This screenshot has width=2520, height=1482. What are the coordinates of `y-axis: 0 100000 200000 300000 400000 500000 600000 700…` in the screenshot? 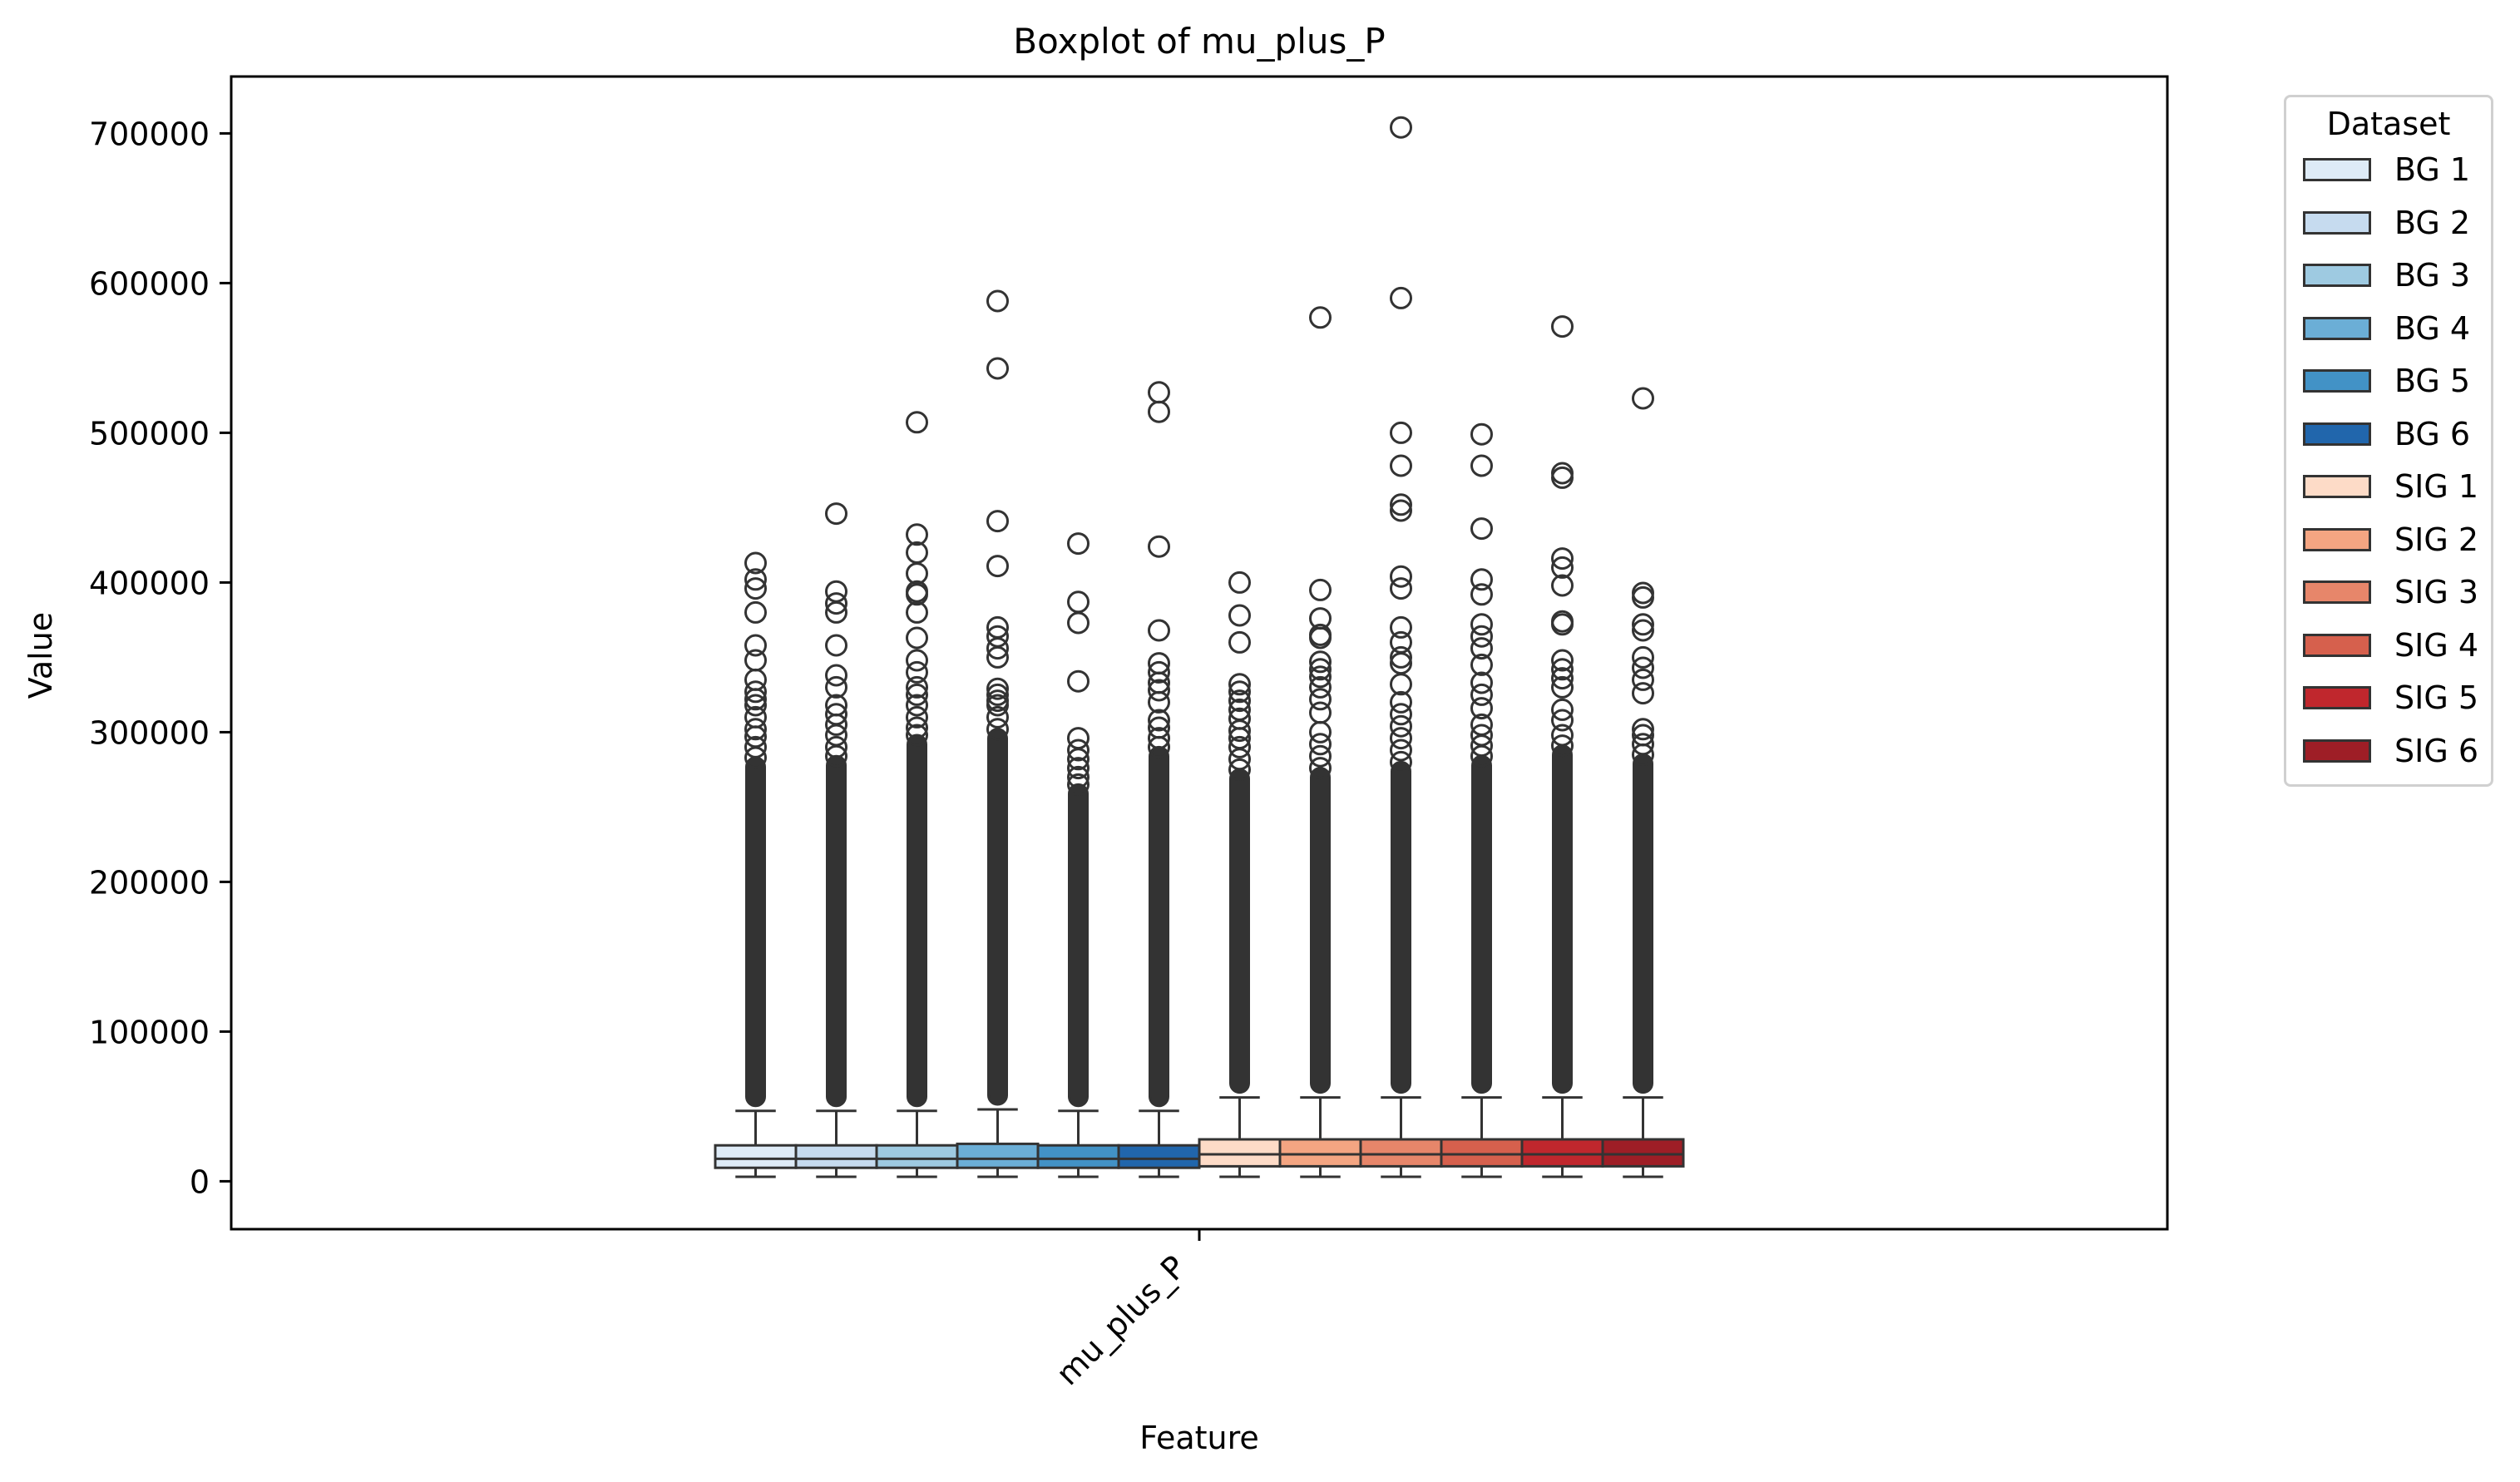 It's located at (160, 658).